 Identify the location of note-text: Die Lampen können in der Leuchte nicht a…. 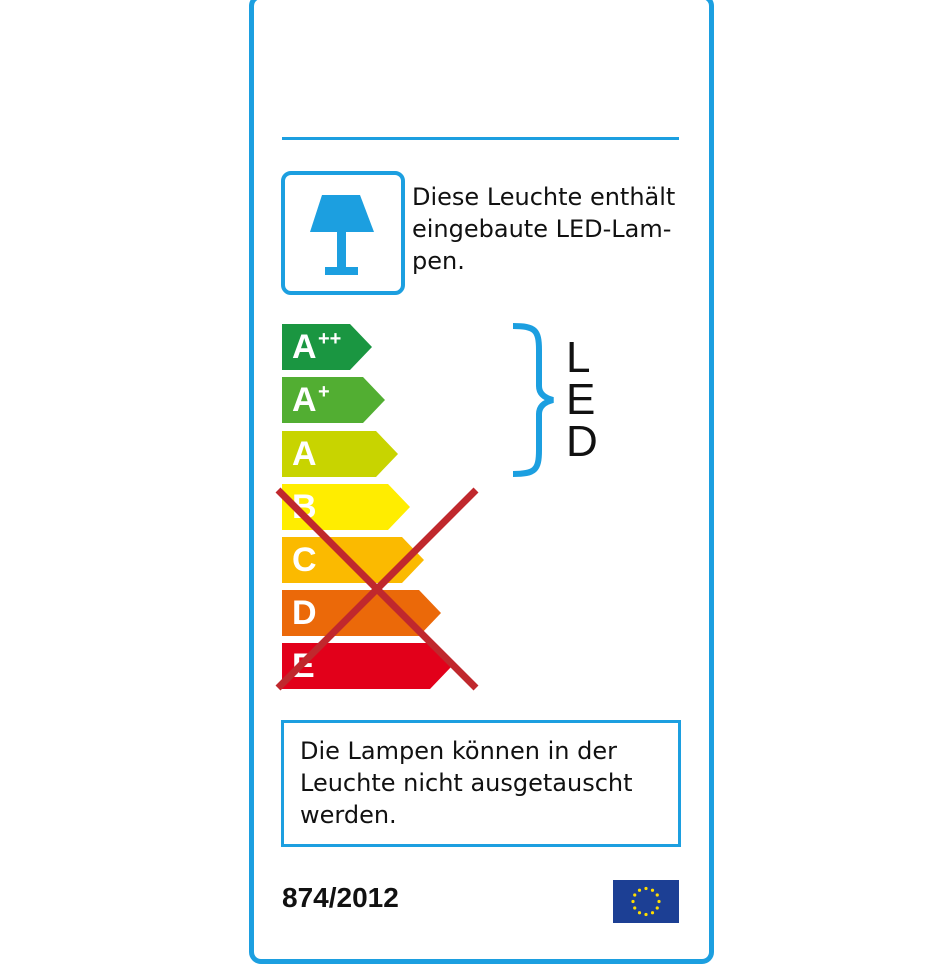
(466, 783).